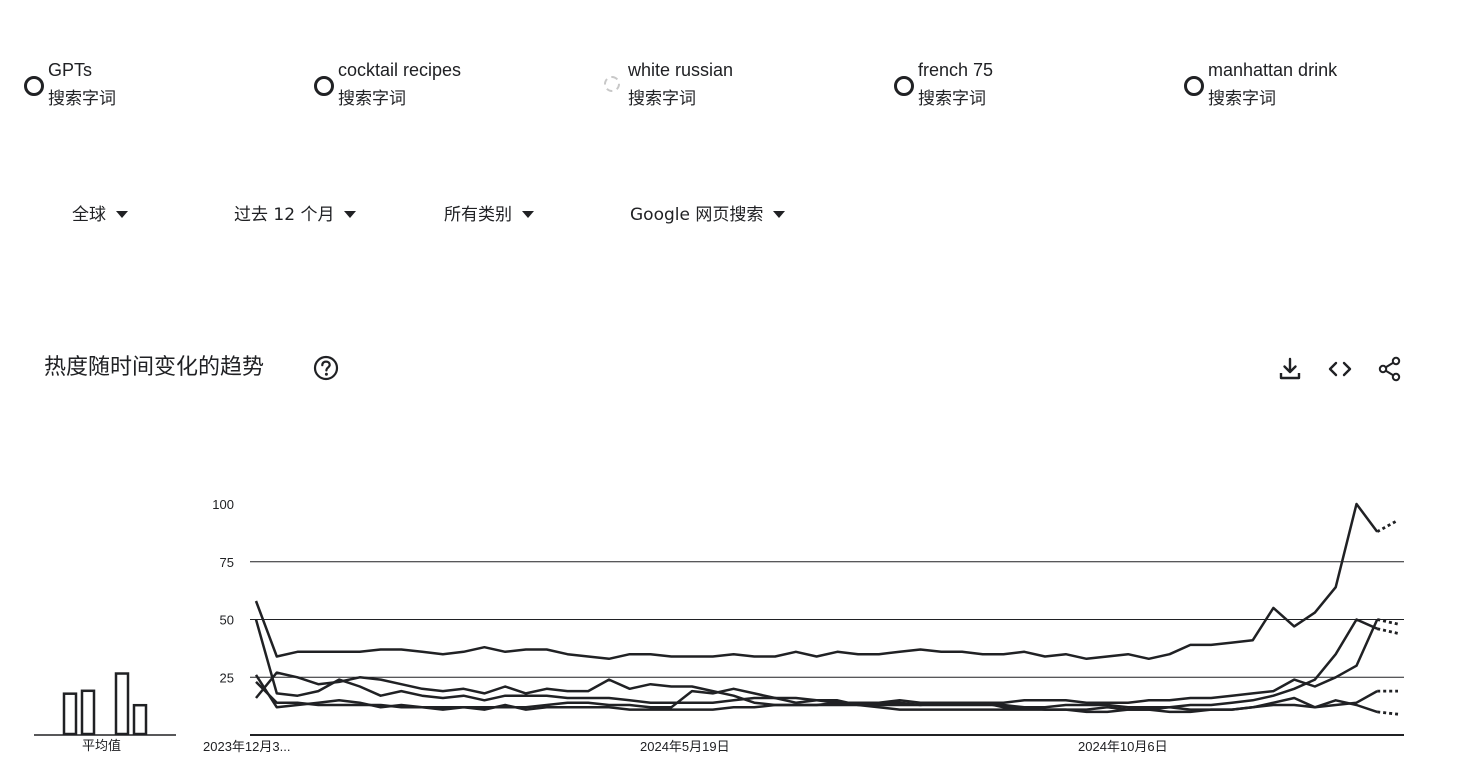  I want to click on download-icon, so click(1290, 369).